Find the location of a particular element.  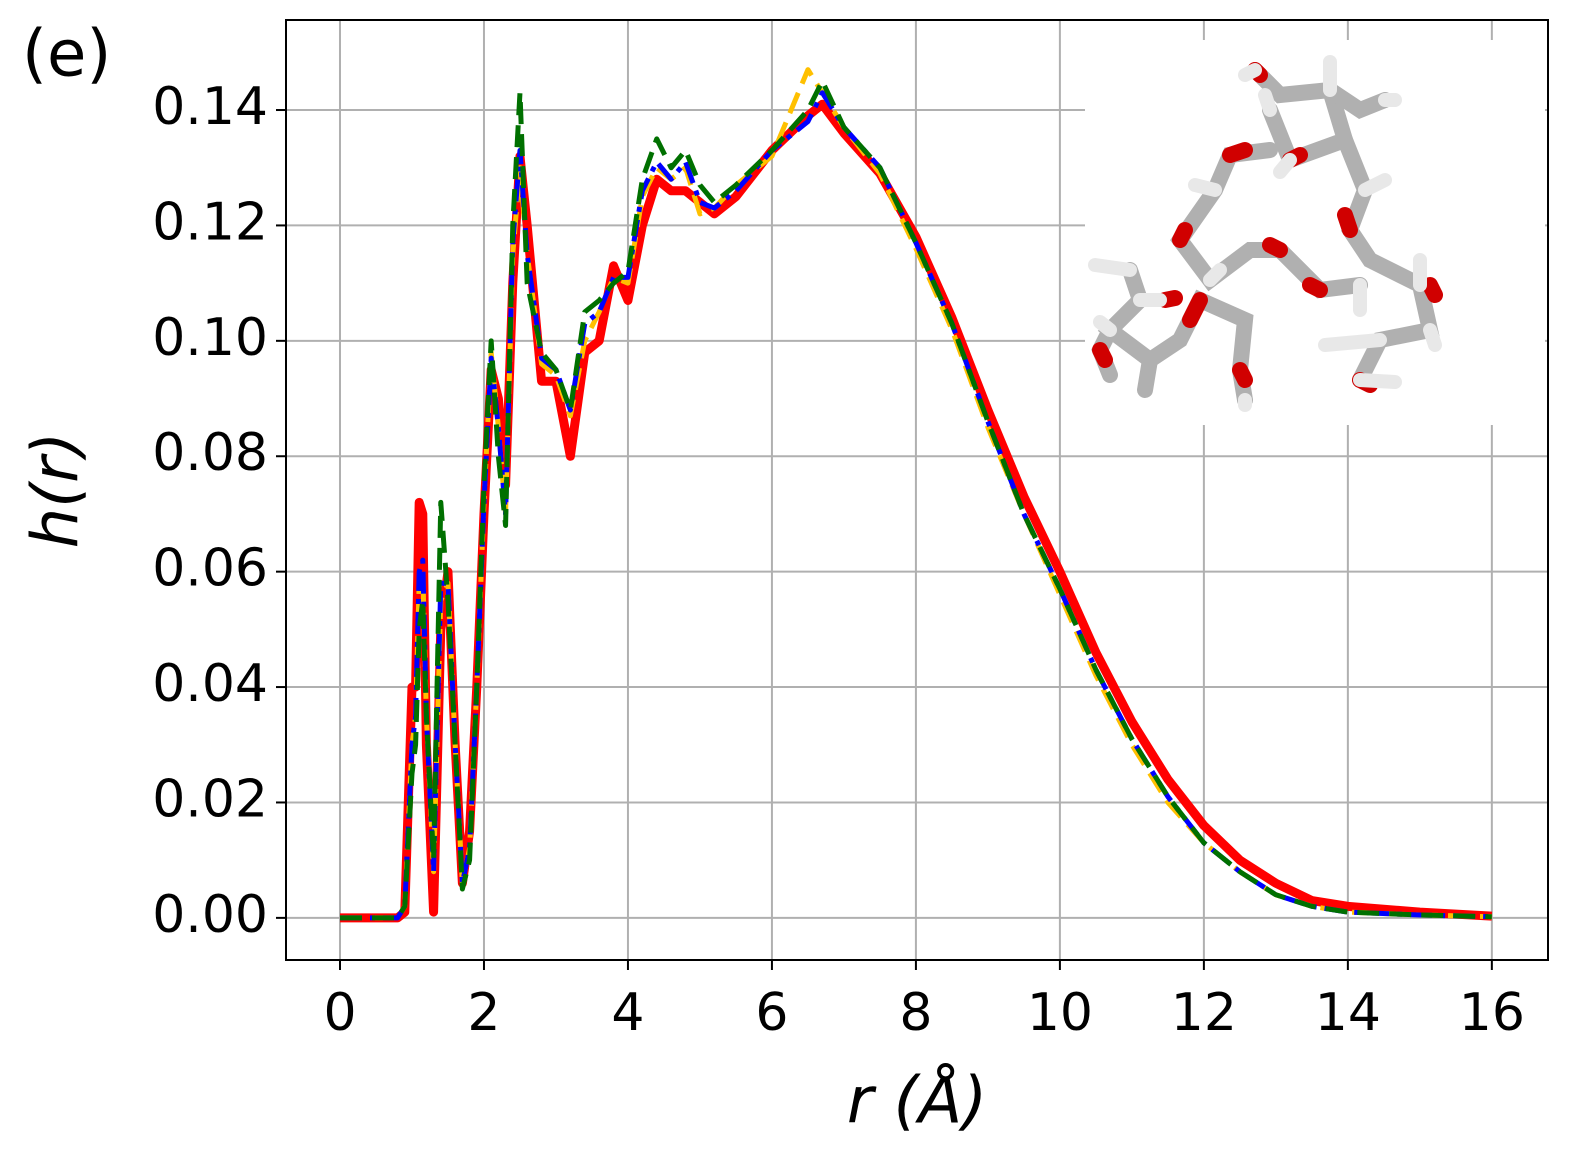

y-tick-label: 0.00 is located at coordinates (210, 915).